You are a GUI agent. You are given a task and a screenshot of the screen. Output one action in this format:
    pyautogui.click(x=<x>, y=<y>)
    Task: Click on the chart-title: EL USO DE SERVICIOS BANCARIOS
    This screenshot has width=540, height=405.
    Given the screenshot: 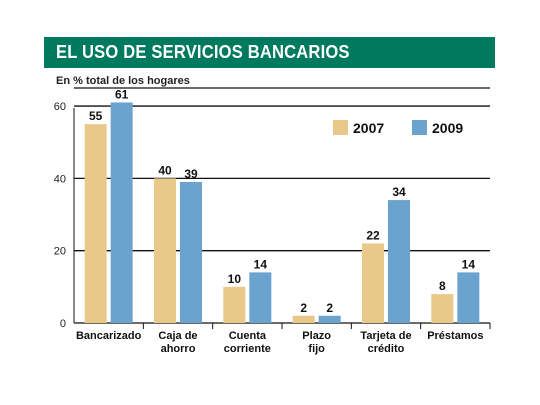 What is the action you would take?
    pyautogui.click(x=203, y=52)
    